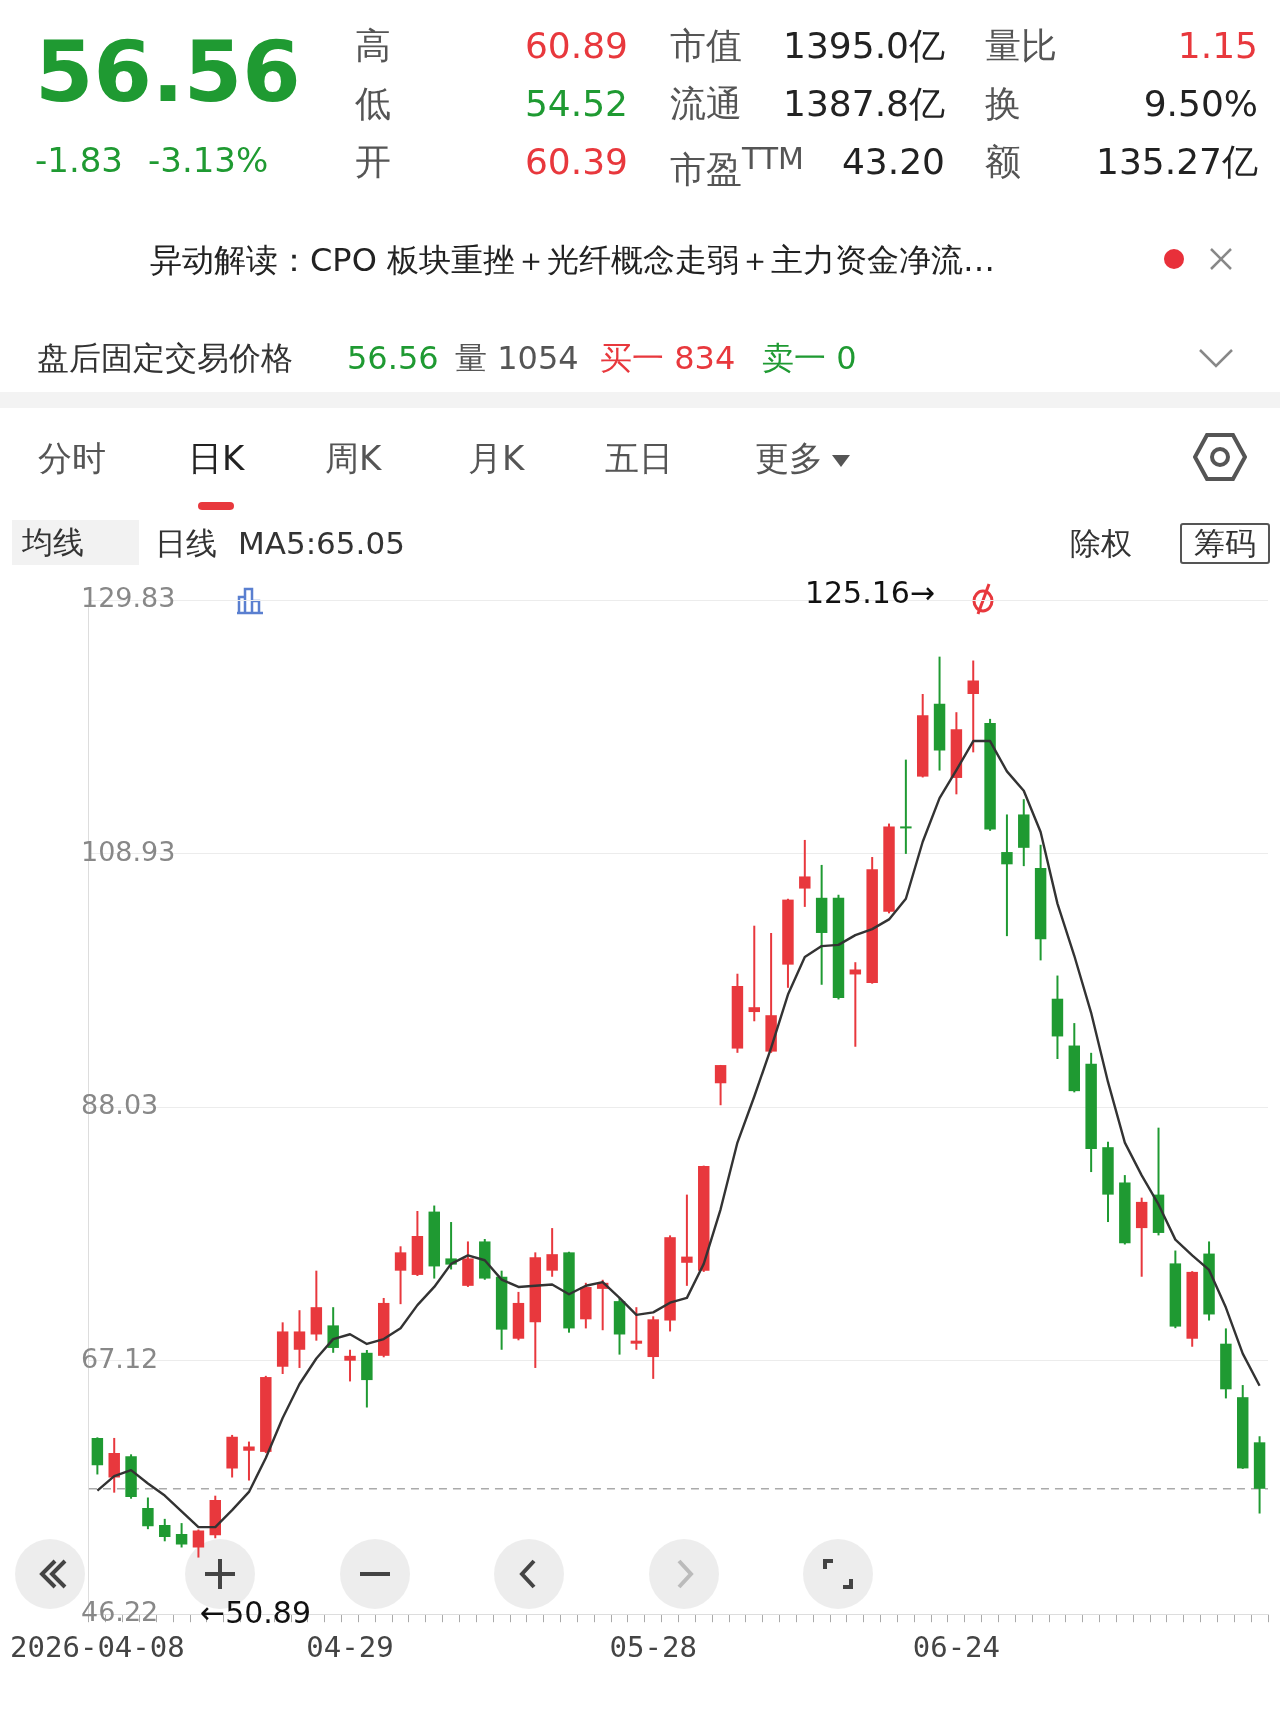 Image resolution: width=1280 pixels, height=1728 pixels. Describe the element at coordinates (256, 1612) in the screenshot. I see `annotation: ←50.89` at that location.